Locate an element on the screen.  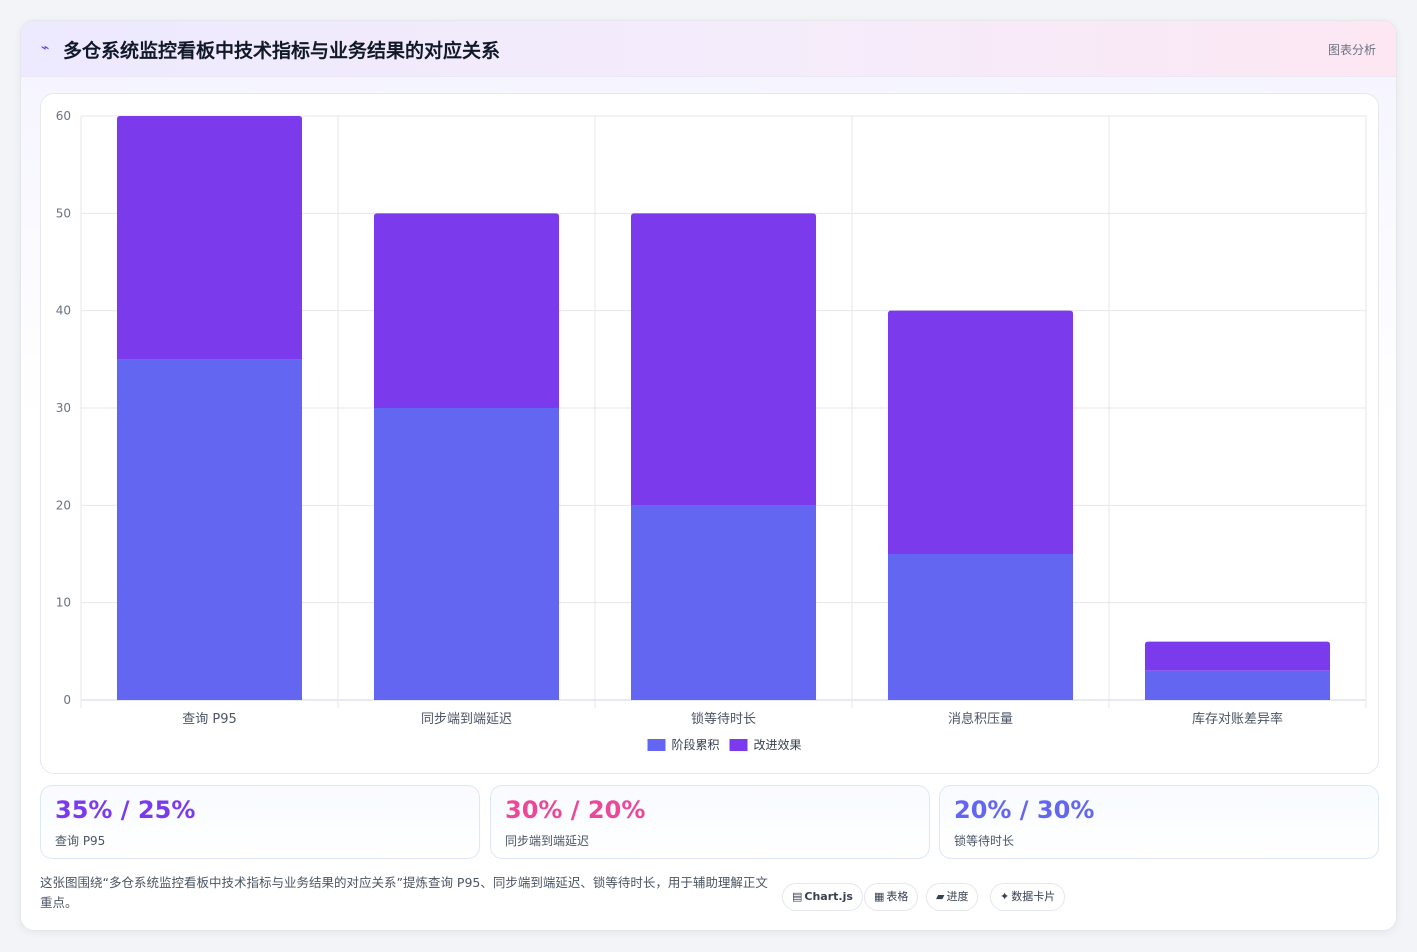
stat-card: 30% / 20% 同步端到端延迟 is located at coordinates (710, 822).